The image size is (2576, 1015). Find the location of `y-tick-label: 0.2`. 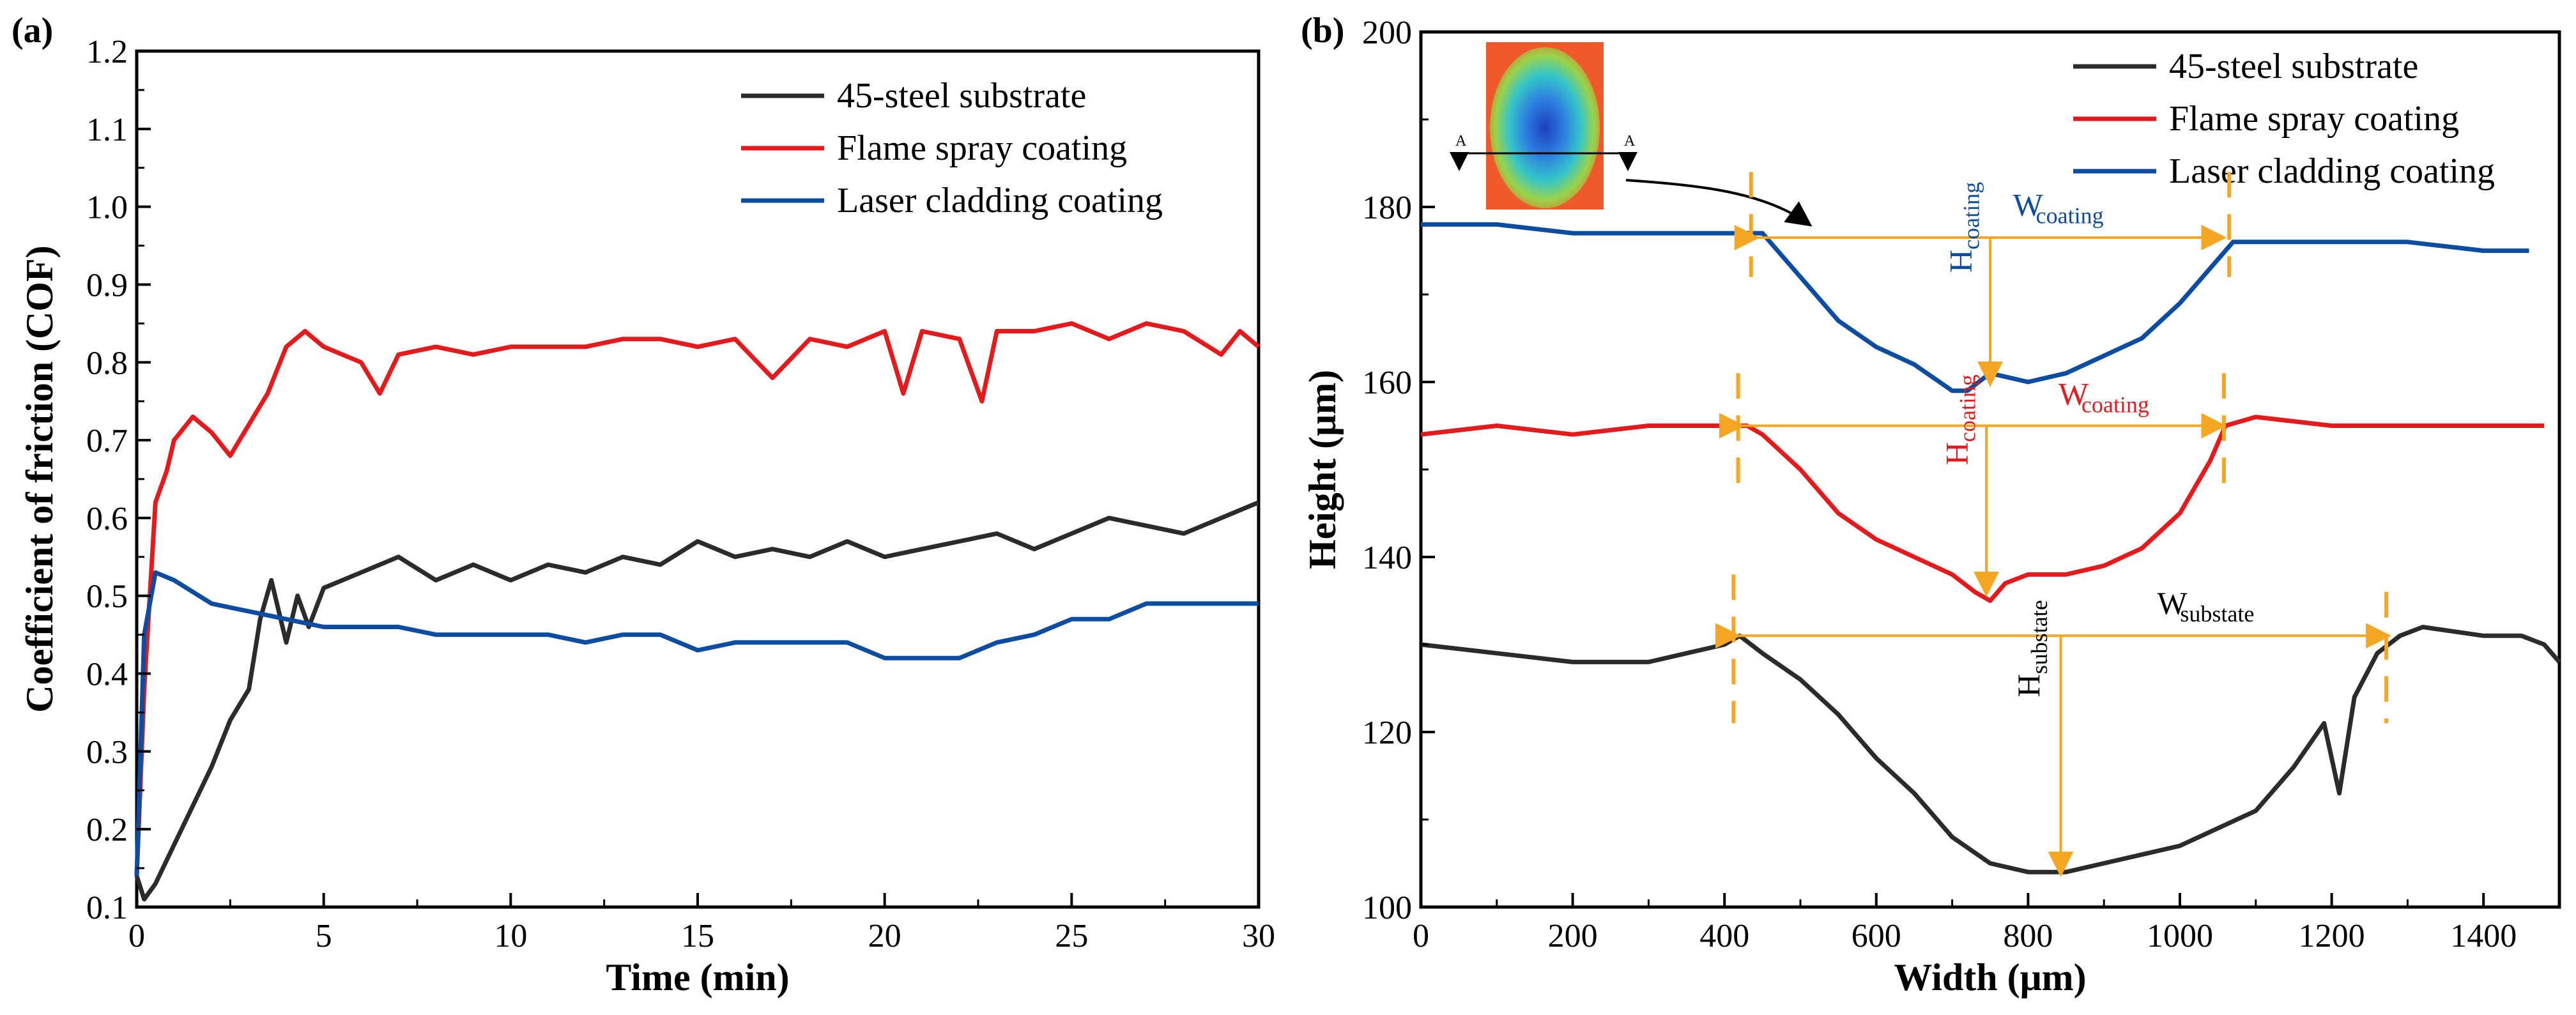

y-tick-label: 0.2 is located at coordinates (107, 830).